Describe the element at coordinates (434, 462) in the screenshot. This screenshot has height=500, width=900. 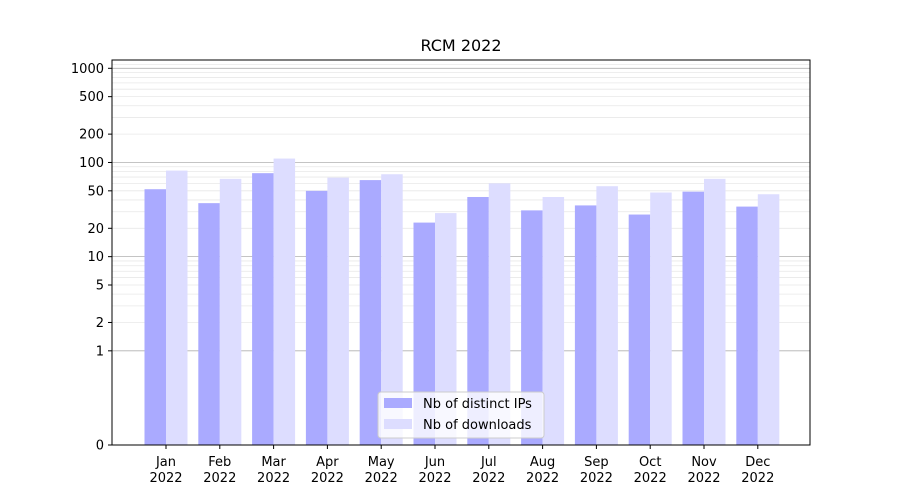
I see `x-tick-label-month: Jun` at that location.